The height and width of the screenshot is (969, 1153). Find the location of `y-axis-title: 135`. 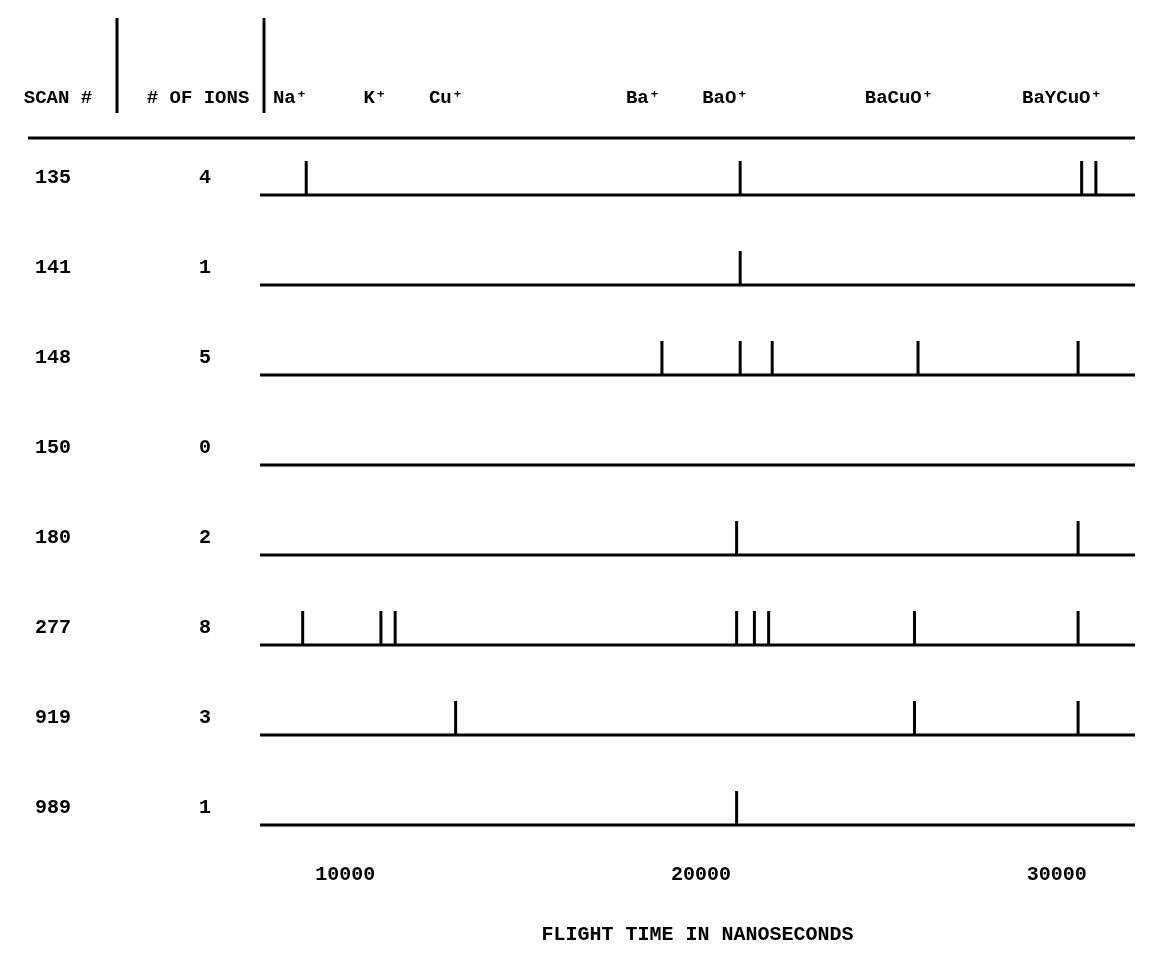

y-axis-title: 135 is located at coordinates (53, 177).